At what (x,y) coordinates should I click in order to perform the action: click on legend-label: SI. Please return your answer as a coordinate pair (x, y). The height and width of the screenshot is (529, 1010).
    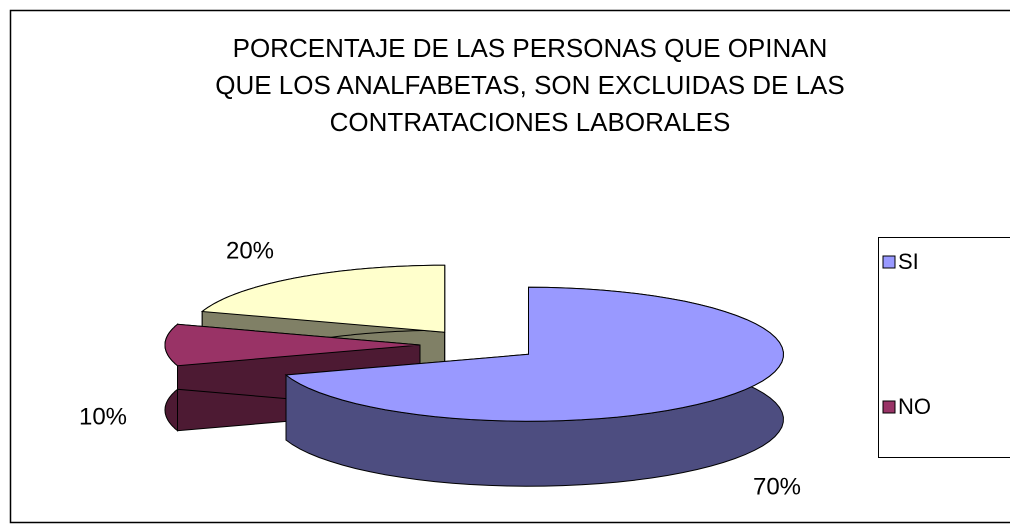
    Looking at the image, I should click on (908, 261).